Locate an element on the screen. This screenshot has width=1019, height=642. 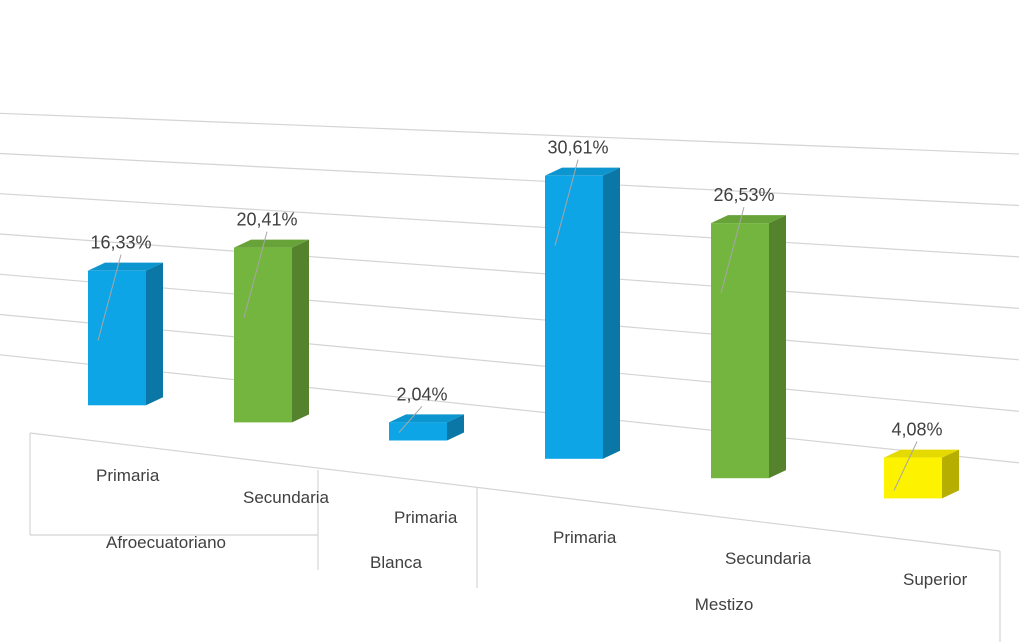
data-label: 26,53% is located at coordinates (743, 195).